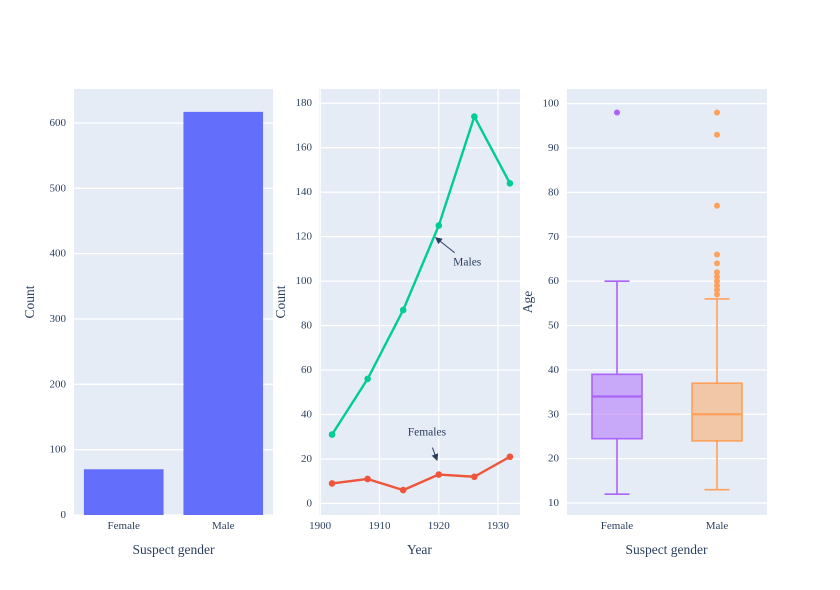 The image size is (840, 590). What do you see at coordinates (554, 326) in the screenshot?
I see `y-tick-label: 50` at bounding box center [554, 326].